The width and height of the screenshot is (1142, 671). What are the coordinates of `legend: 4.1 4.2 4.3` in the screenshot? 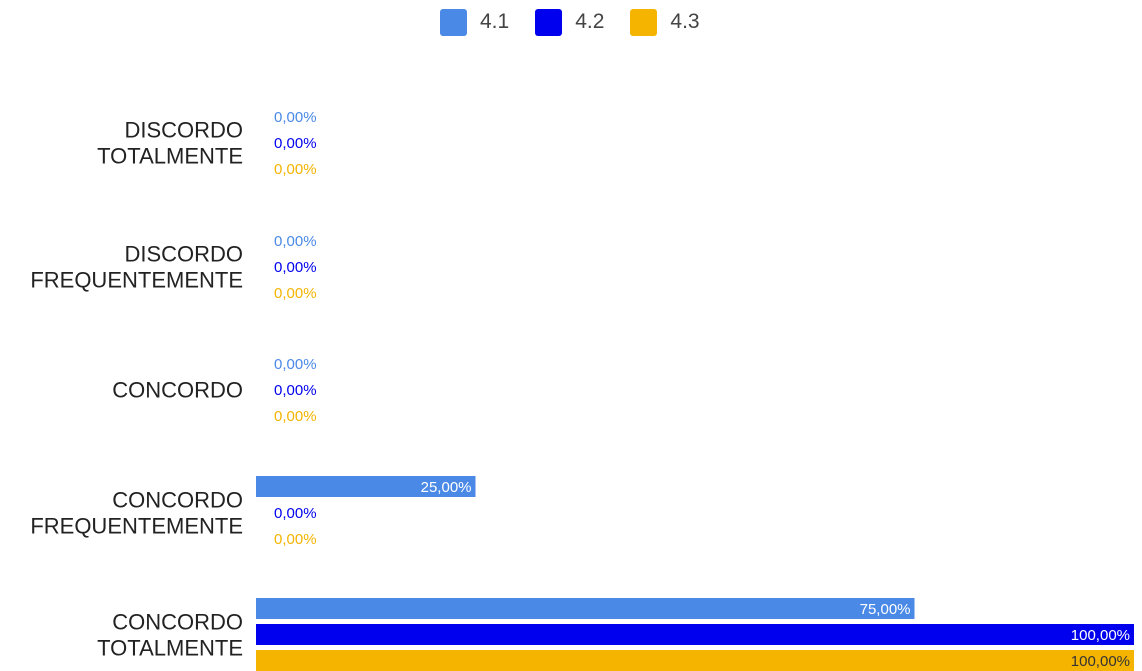 It's located at (583, 22).